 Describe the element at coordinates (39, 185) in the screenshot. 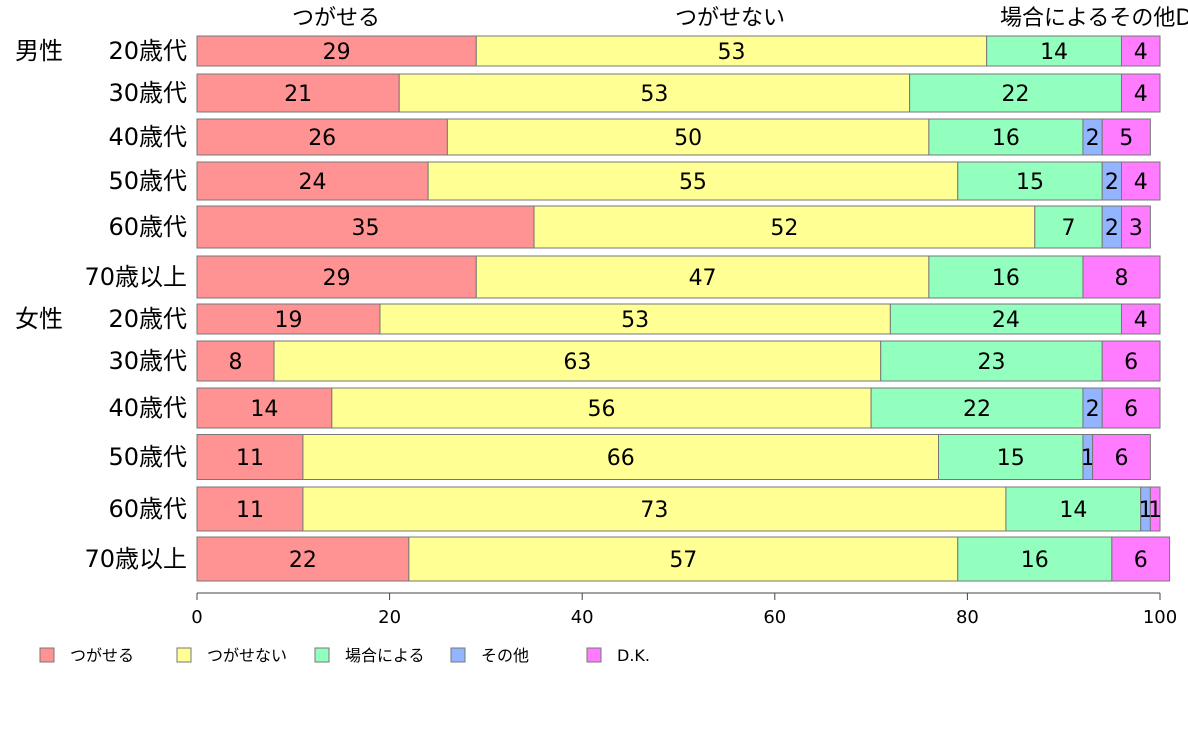

I see `group-labels: 男性 女性` at that location.